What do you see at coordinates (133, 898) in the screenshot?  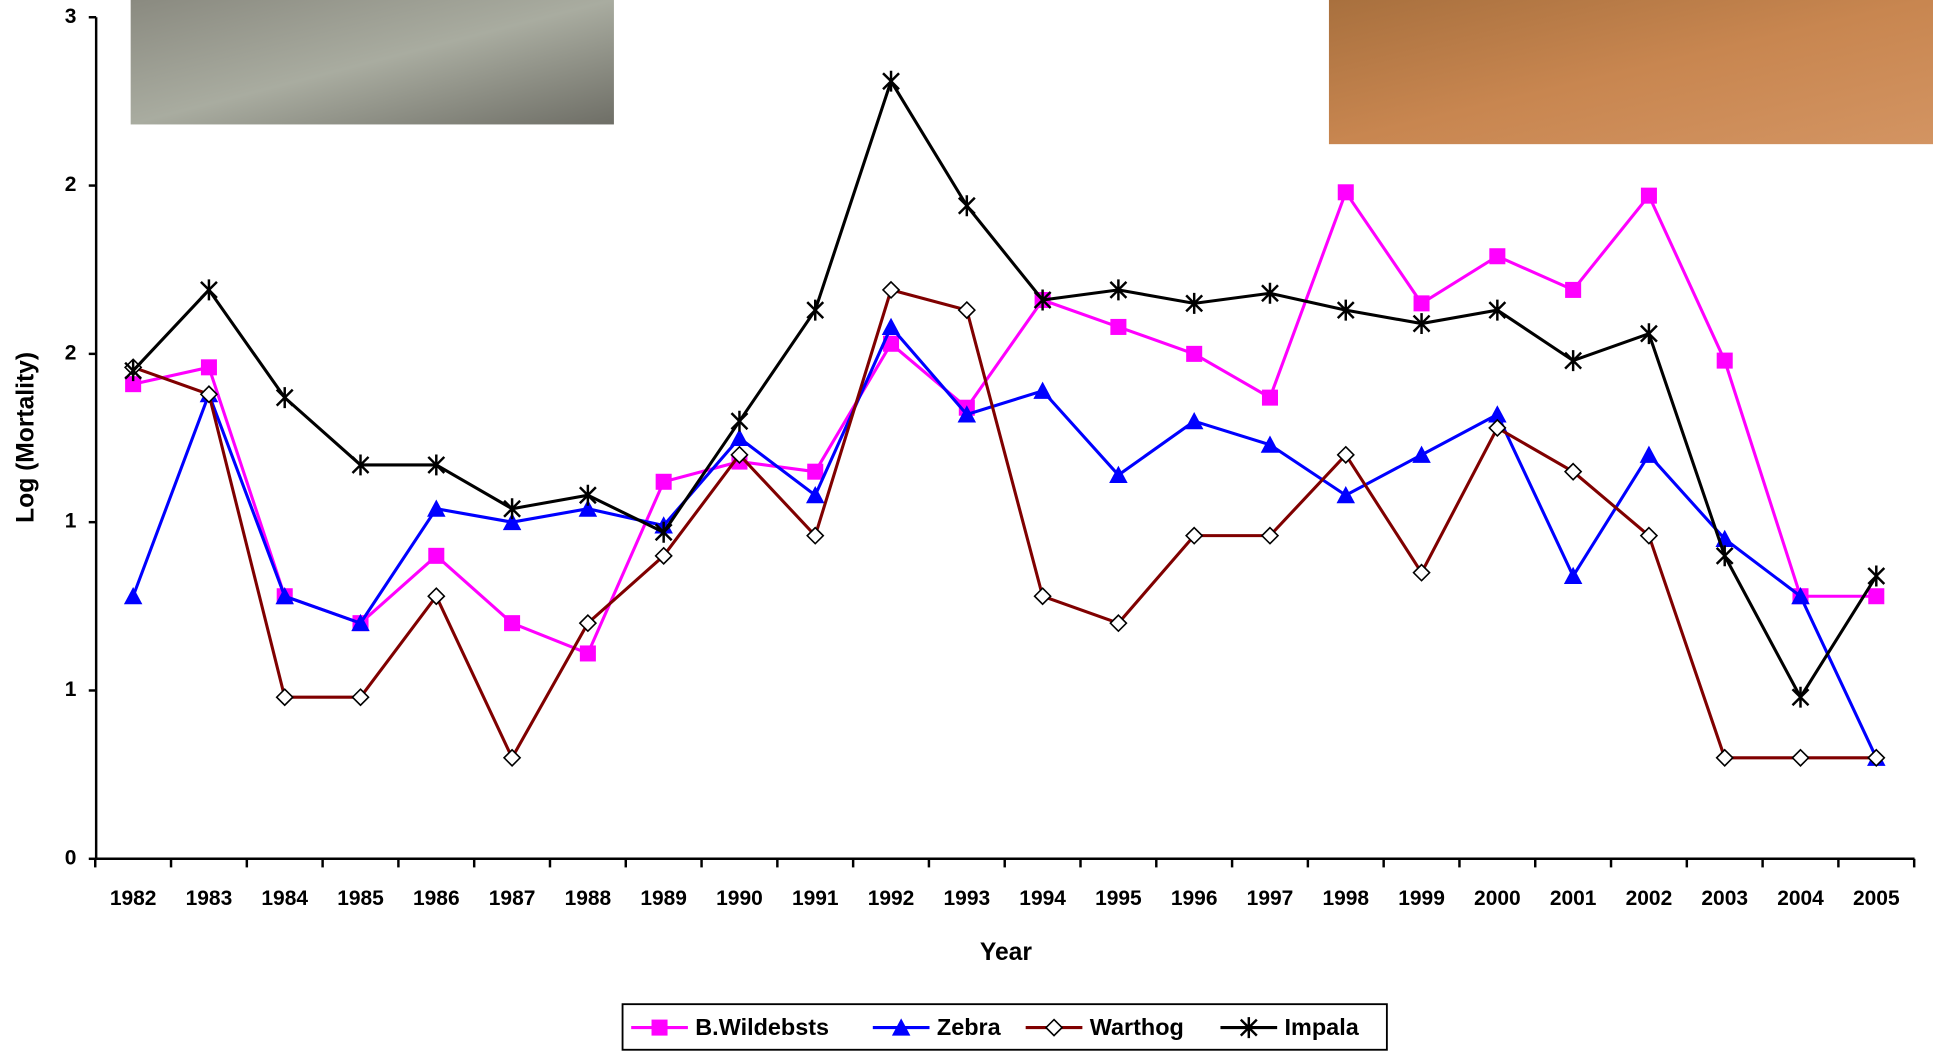 I see `x-tick-label: 1982` at bounding box center [133, 898].